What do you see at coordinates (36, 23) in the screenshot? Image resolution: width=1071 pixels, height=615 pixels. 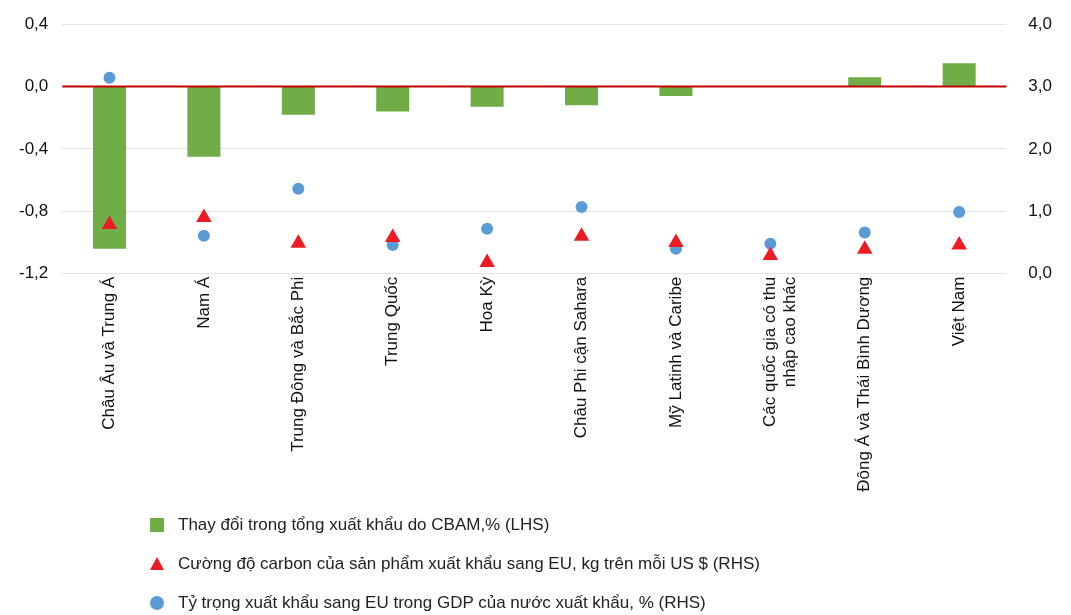 I see `y-tick-label: 0,4` at bounding box center [36, 23].